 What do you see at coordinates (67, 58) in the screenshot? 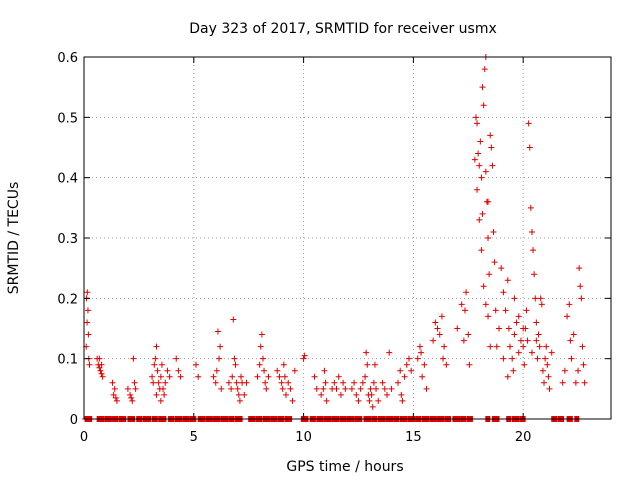
I see `y-tick-label: 0.6` at bounding box center [67, 58].